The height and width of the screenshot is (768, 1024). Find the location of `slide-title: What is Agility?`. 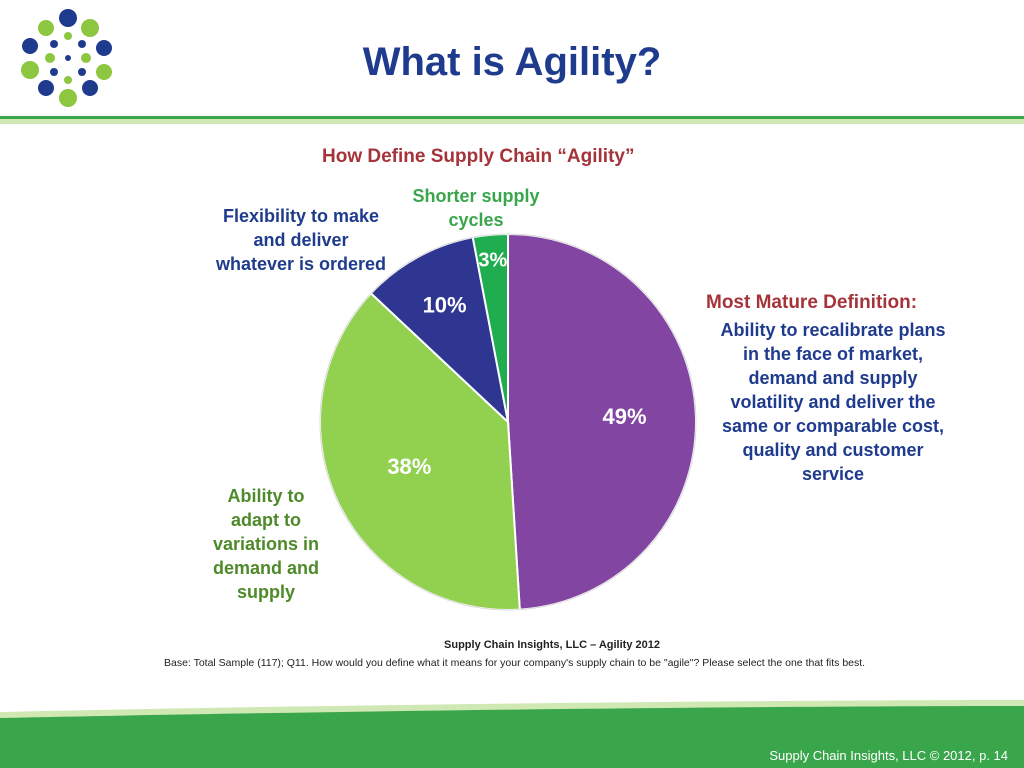

slide-title: What is Agility? is located at coordinates (512, 62).